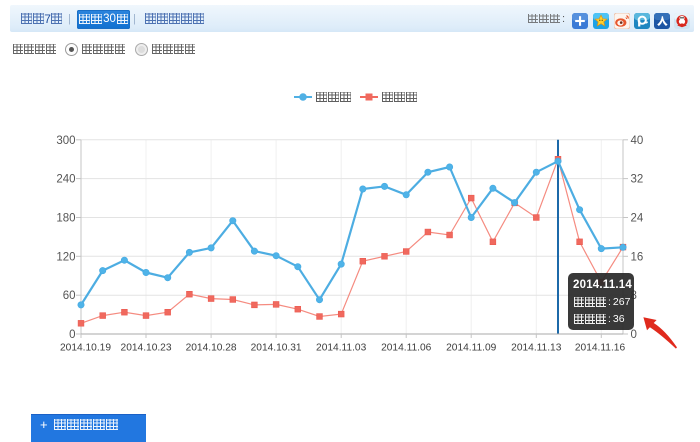 Image resolution: width=700 pixels, height=442 pixels. I want to click on svg-text: 8, so click(634, 296).